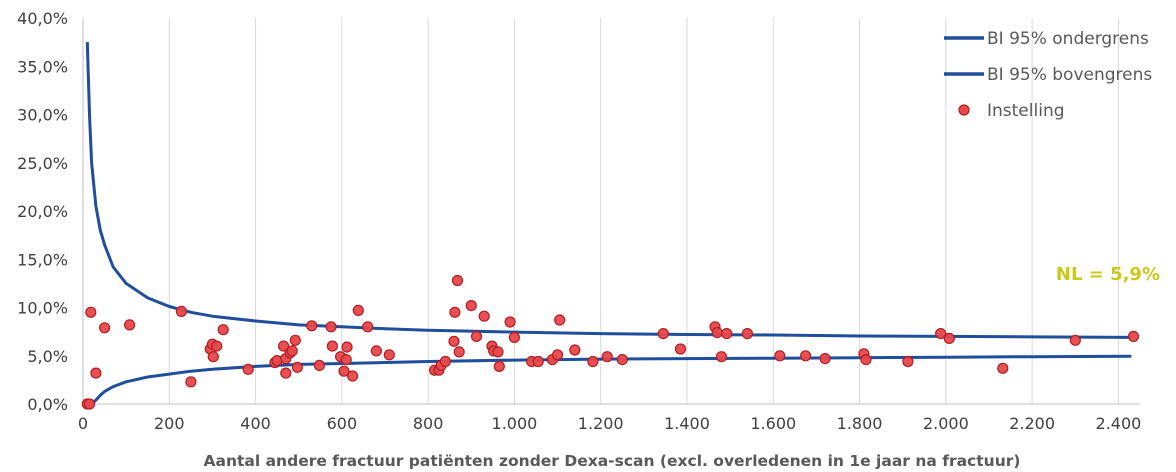 This screenshot has width=1176, height=472. What do you see at coordinates (1108, 274) in the screenshot?
I see `national-rate-annotation: NL = 5,9%` at bounding box center [1108, 274].